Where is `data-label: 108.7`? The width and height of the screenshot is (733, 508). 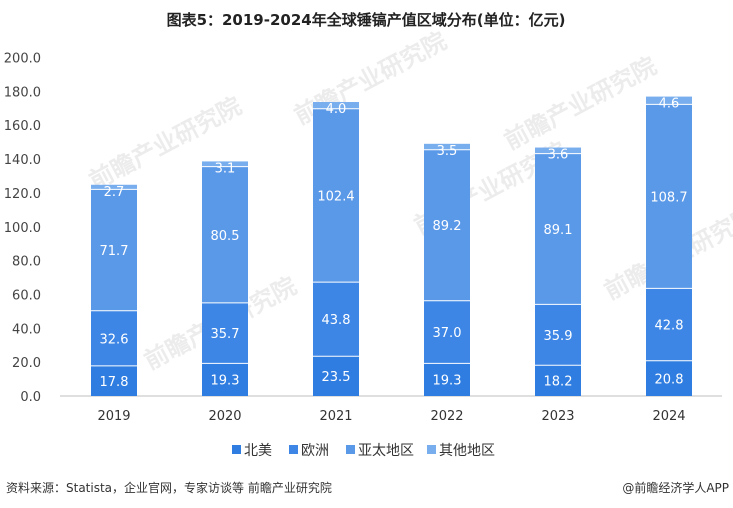 data-label: 108.7 is located at coordinates (668, 197).